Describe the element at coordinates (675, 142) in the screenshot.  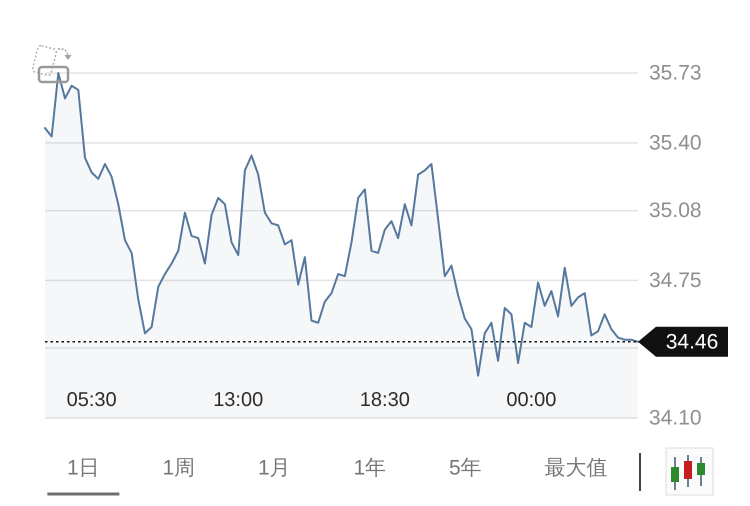
I see `y-tick-label: 35.40` at that location.